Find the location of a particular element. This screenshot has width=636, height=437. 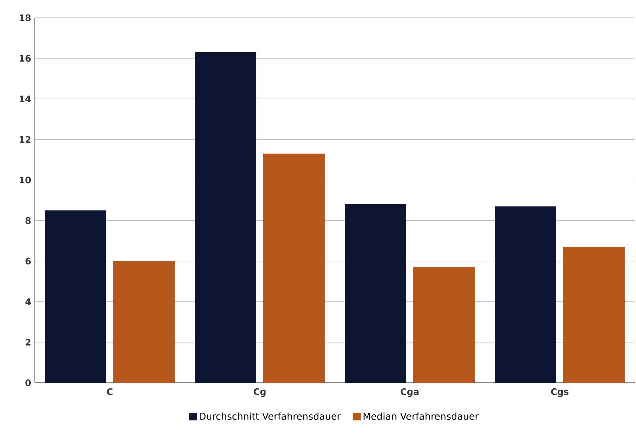

legend-label: Durchschnitt Verfahrensdauer is located at coordinates (270, 416).